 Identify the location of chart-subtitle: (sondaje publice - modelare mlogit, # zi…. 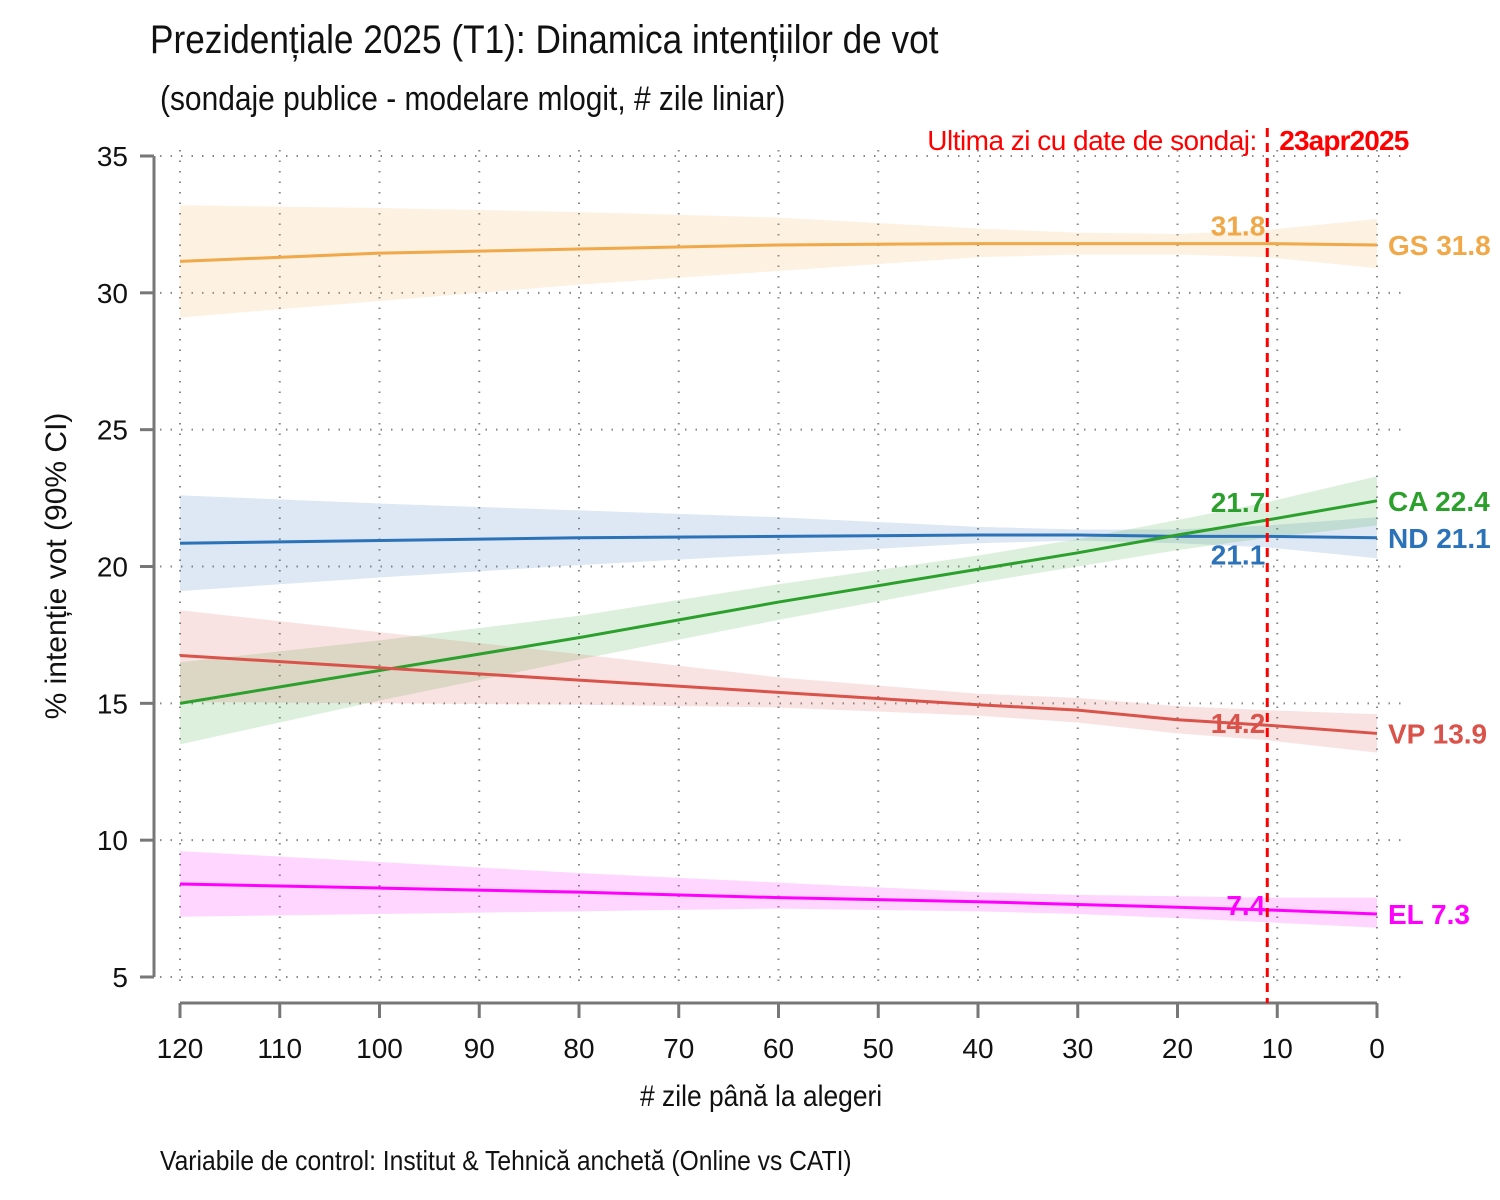
(473, 99).